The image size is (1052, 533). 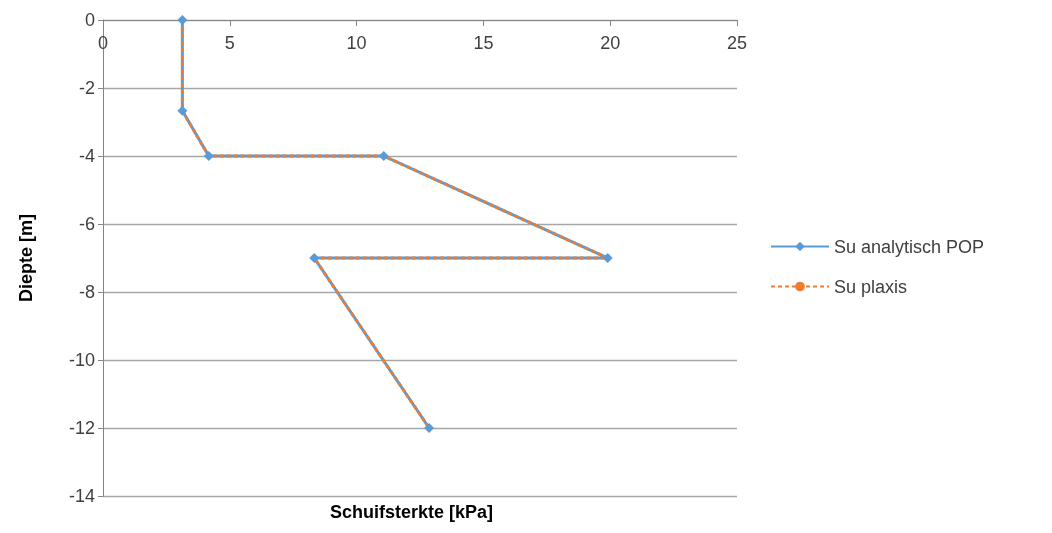 What do you see at coordinates (86, 292) in the screenshot?
I see `y-tick-label: -8` at bounding box center [86, 292].